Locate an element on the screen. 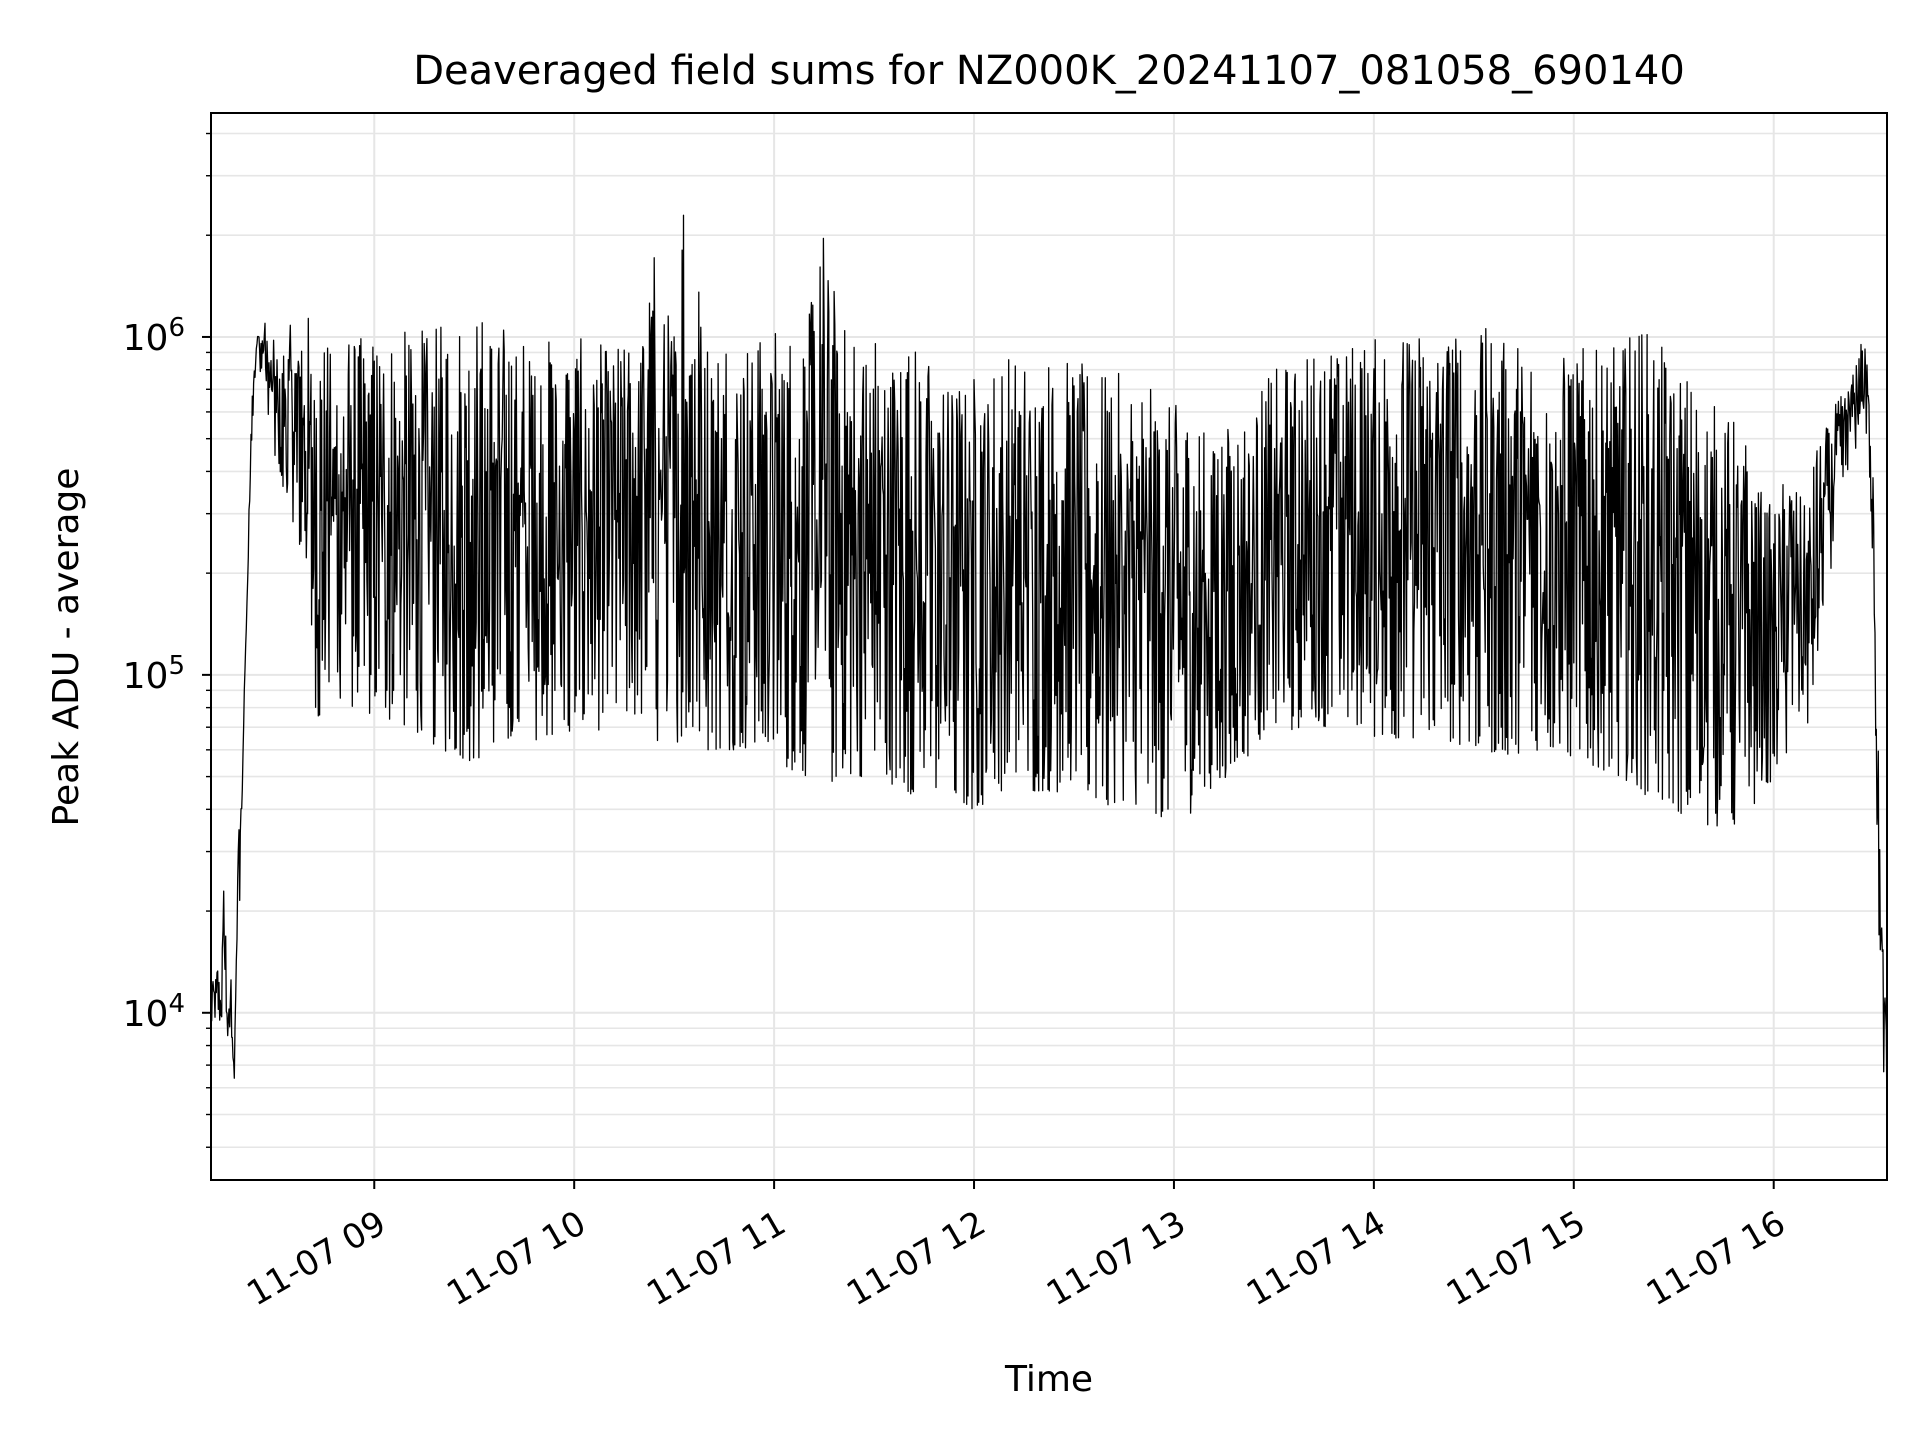  y-axis-label: Peak ADU - average is located at coordinates (66, 647).